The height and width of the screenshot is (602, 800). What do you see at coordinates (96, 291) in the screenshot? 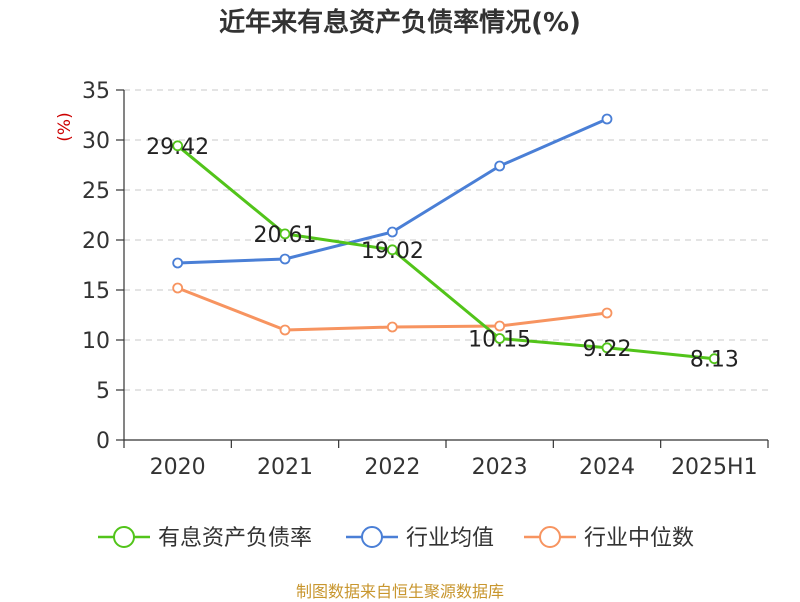
I see `y-tick-label: 15` at bounding box center [96, 291].